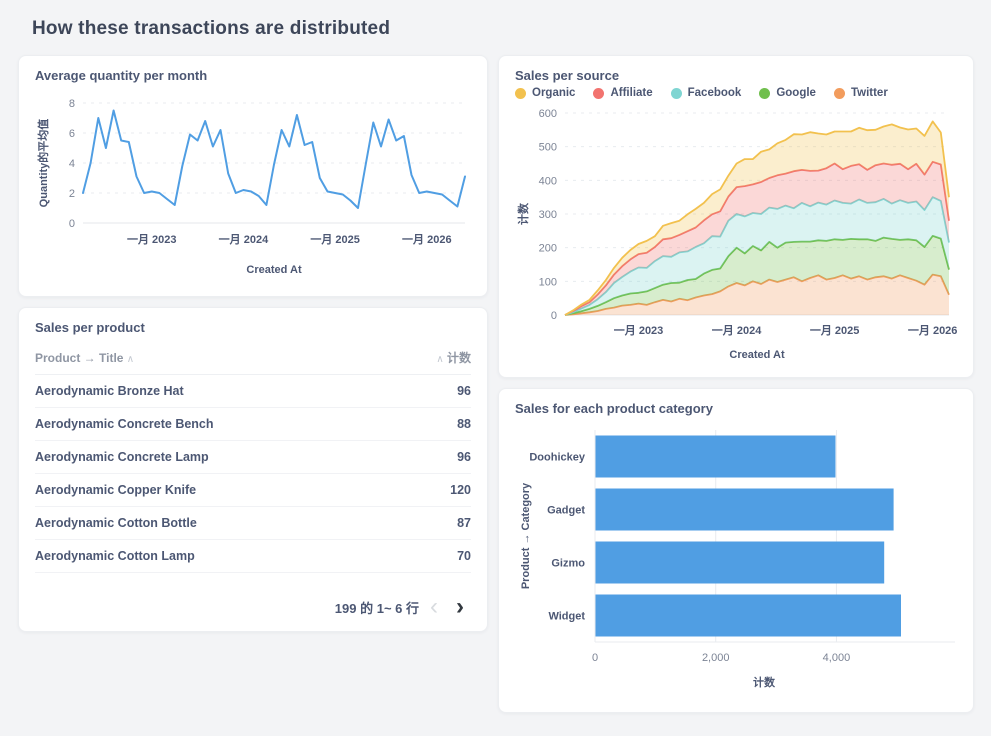  What do you see at coordinates (376, 608) in the screenshot?
I see `pagination-label: 199 的 1~ 6 行` at bounding box center [376, 608].